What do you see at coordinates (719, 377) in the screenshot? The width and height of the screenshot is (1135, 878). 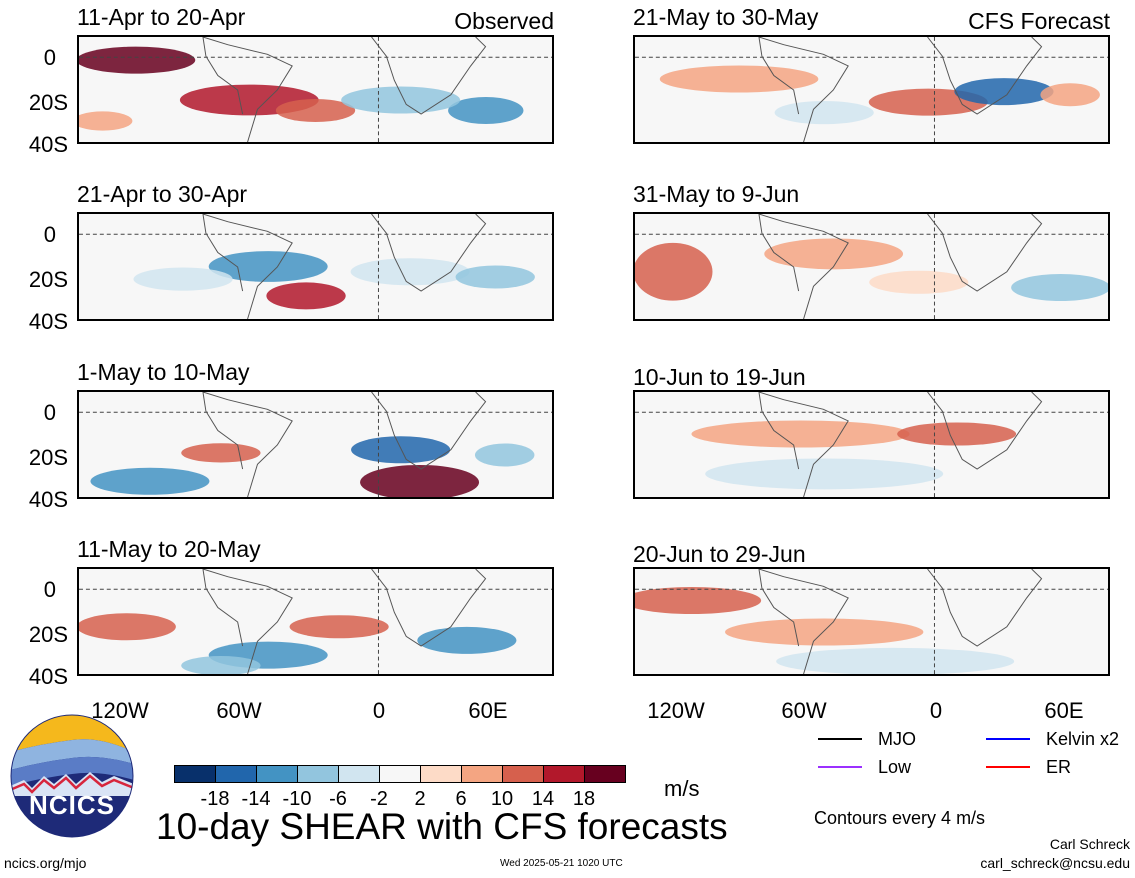 I see `panel-title: 10-Jun to 19-Jun` at bounding box center [719, 377].